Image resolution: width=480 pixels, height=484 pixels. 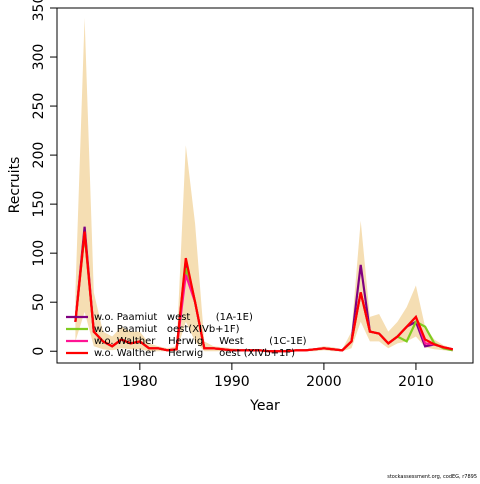 I want to click on legend-label: w.o. Walther Herwig oest (XIVb+1F), so click(x=194, y=353).